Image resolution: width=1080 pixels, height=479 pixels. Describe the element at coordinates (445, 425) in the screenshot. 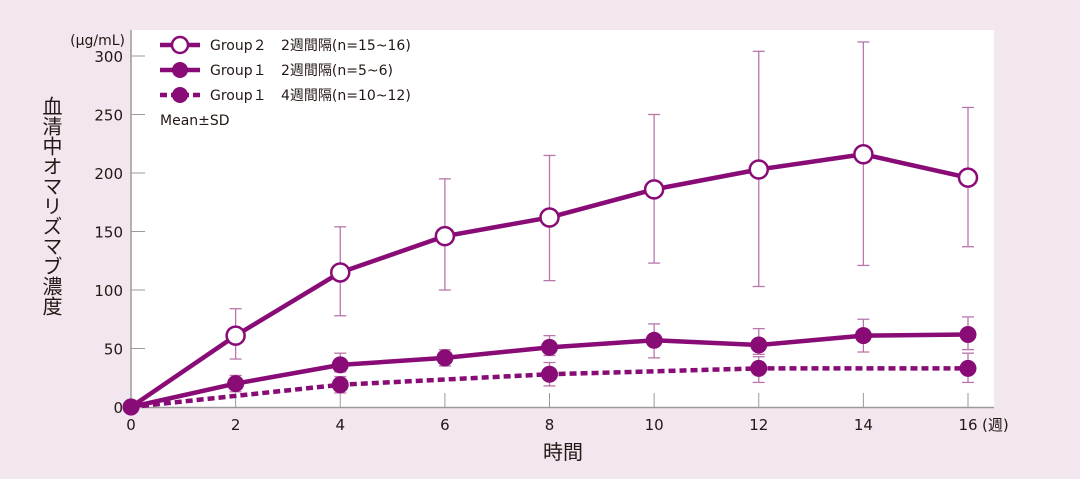

I see `x-tick-label: 6` at that location.